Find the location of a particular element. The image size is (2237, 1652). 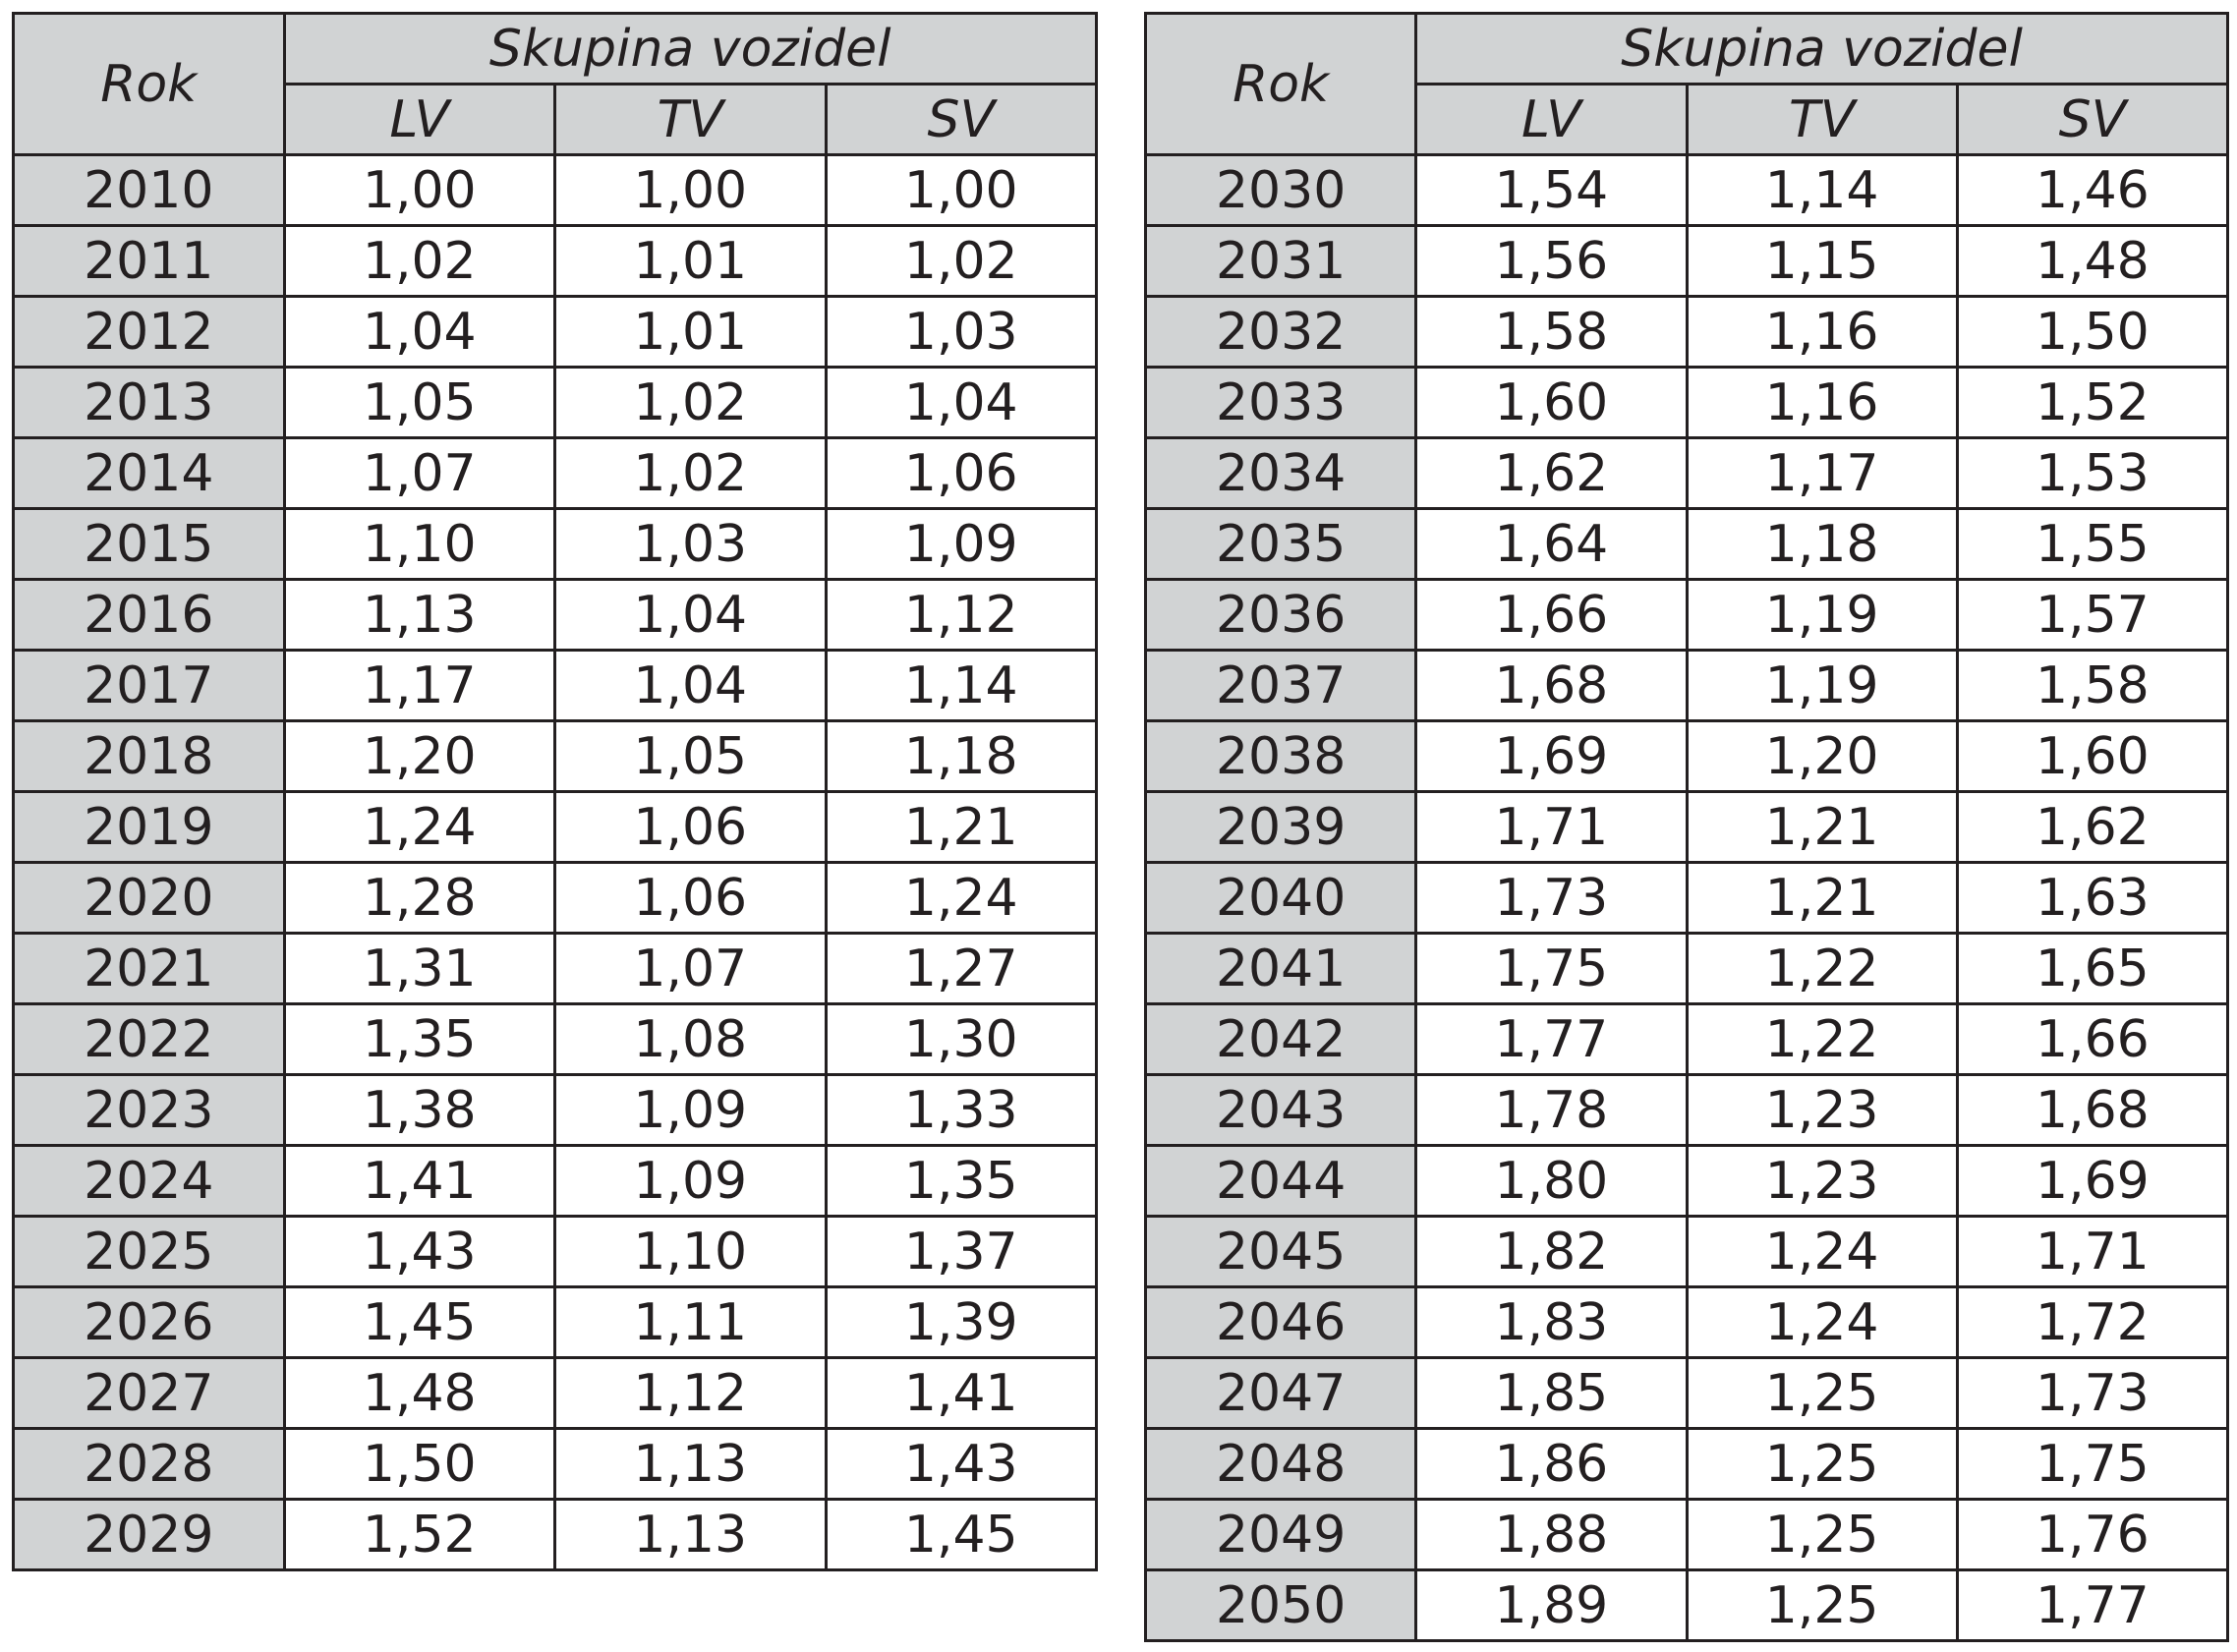

value-cell-tv: 1,00 is located at coordinates (691, 190).